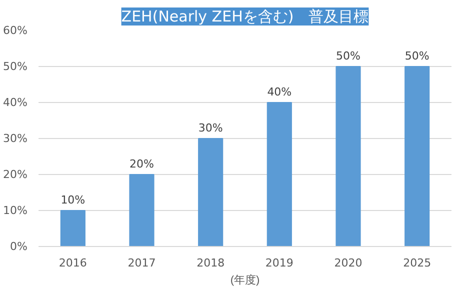 The height and width of the screenshot is (289, 471). What do you see at coordinates (15, 138) in the screenshot?
I see `y-tick-label: 30%` at bounding box center [15, 138].